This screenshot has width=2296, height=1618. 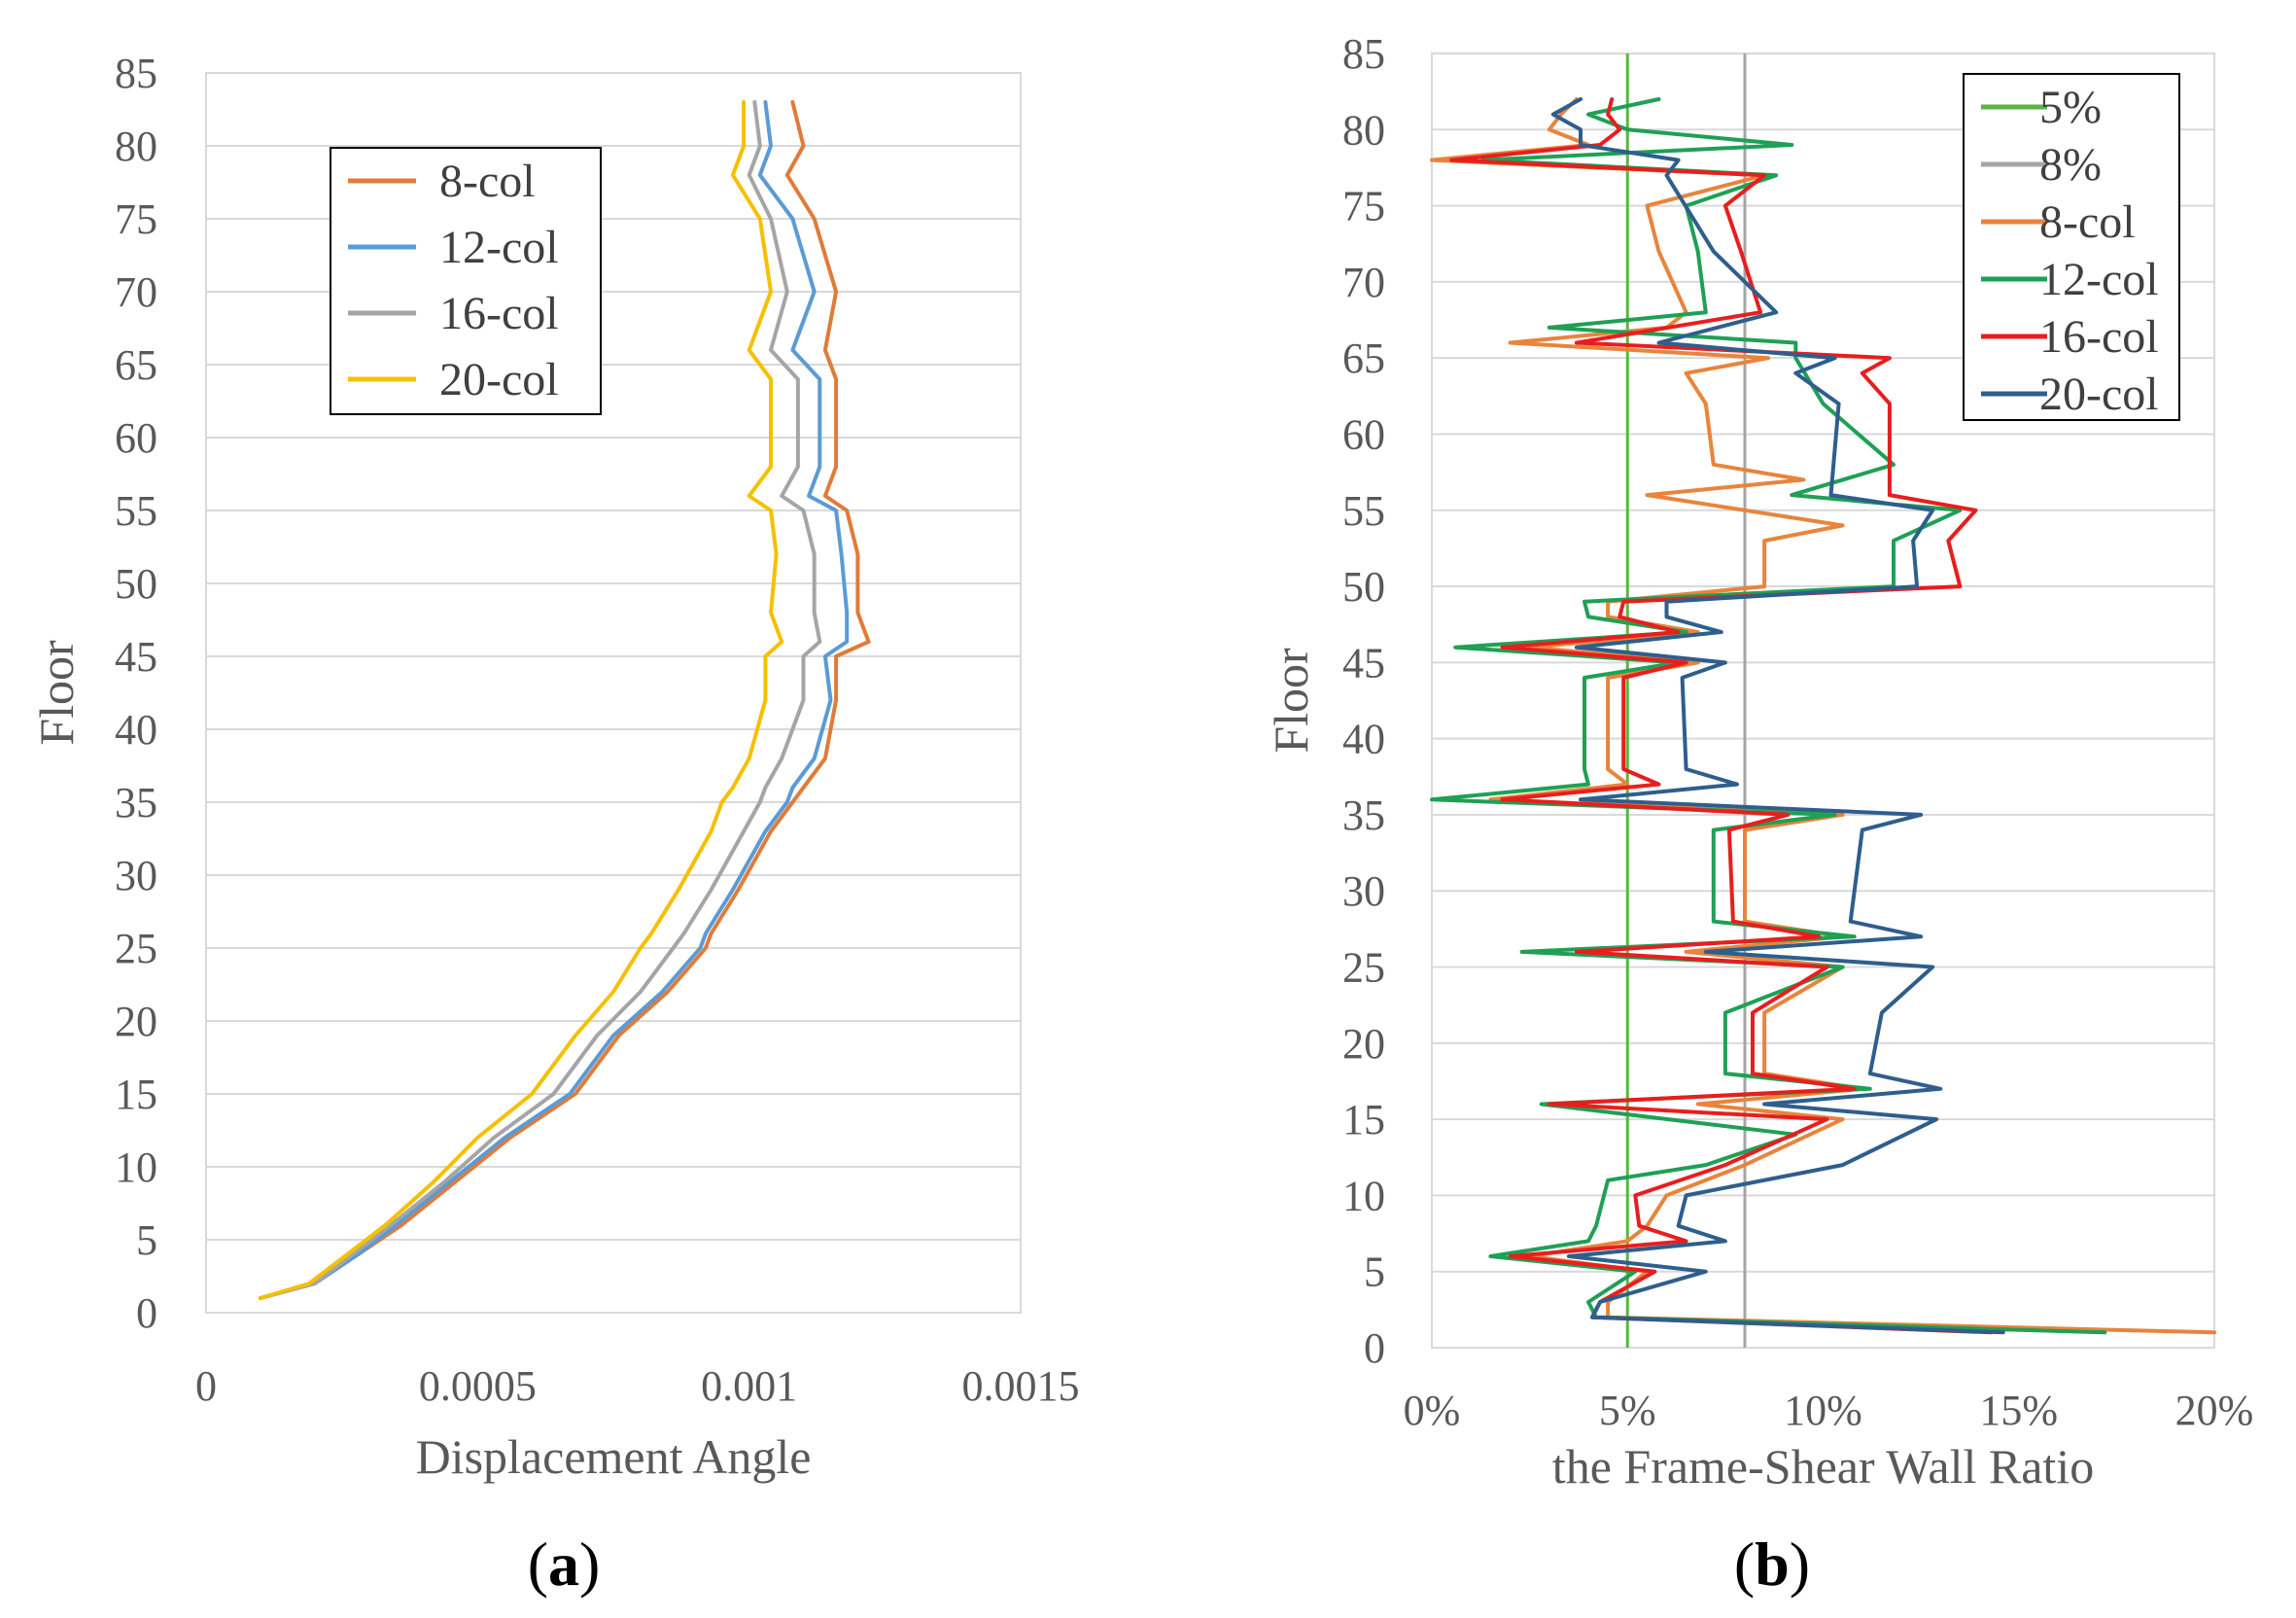 I want to click on x-tick-label: 0.0005, so click(x=478, y=1386).